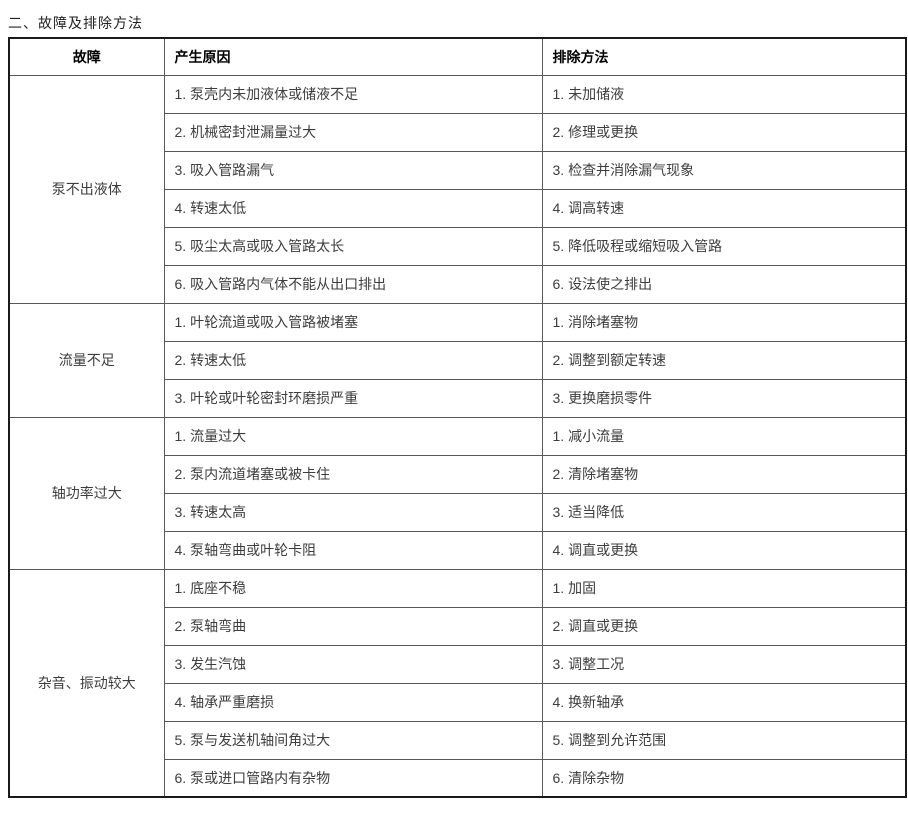 The width and height of the screenshot is (908, 831). Describe the element at coordinates (353, 778) in the screenshot. I see `cause-cell: 6. 泵或进口管路内有杂物` at that location.